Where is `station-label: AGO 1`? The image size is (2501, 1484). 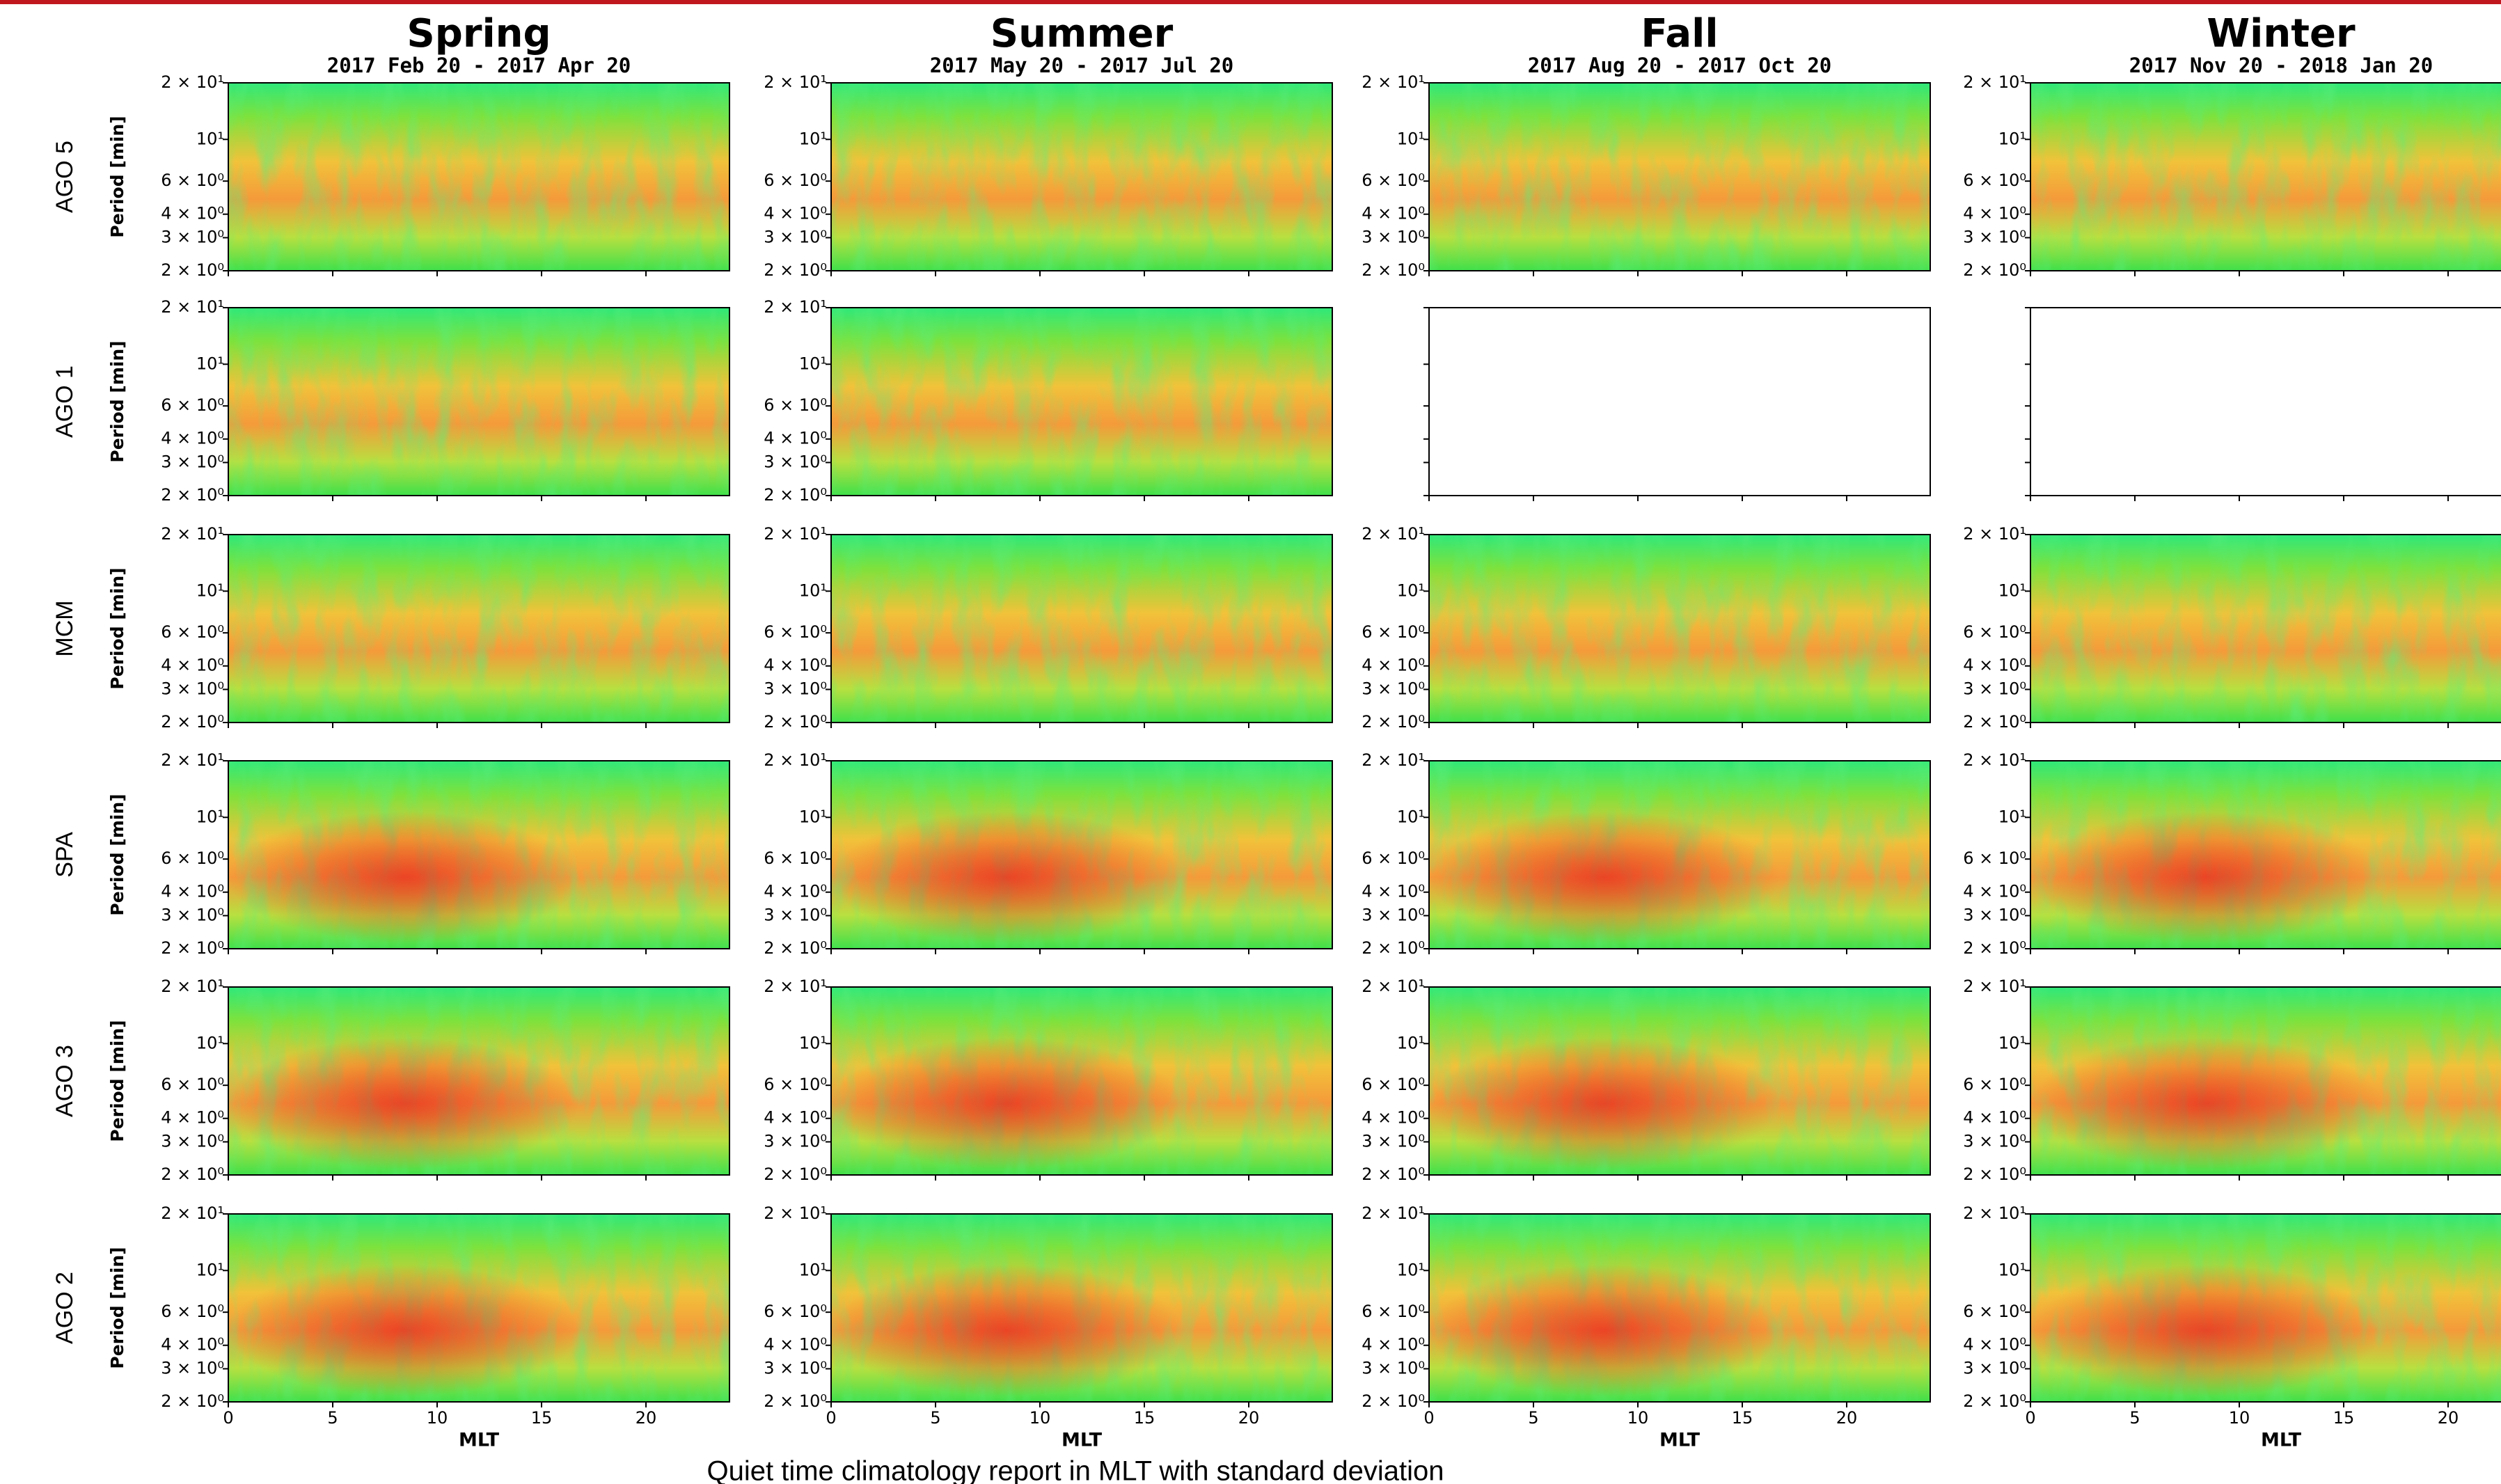 station-label: AGO 1 is located at coordinates (65, 401).